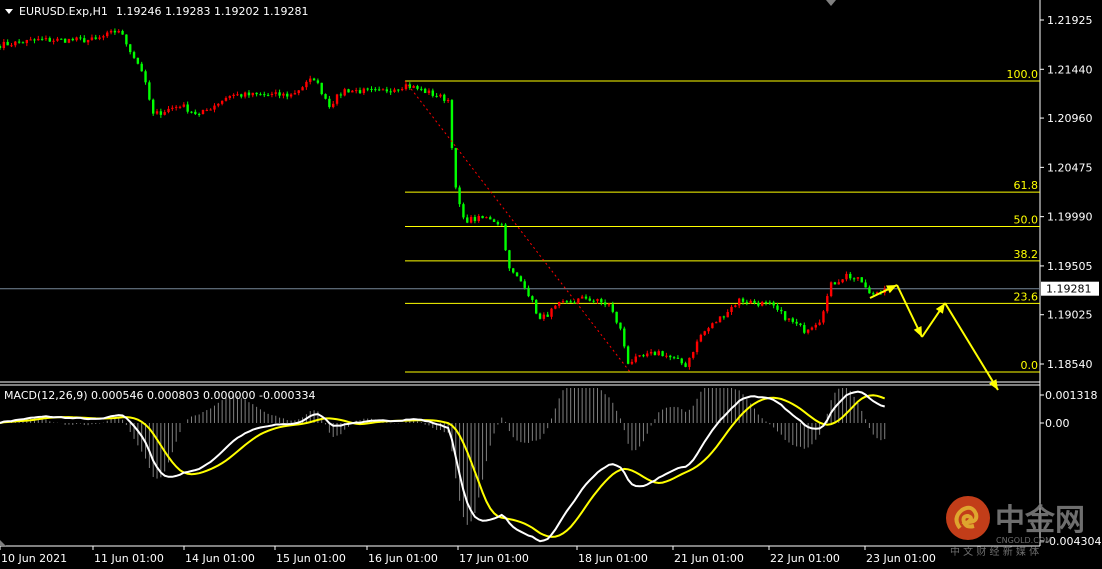 The width and height of the screenshot is (1102, 569). What do you see at coordinates (934, 337) in the screenshot?
I see `projection-arrows` at bounding box center [934, 337].